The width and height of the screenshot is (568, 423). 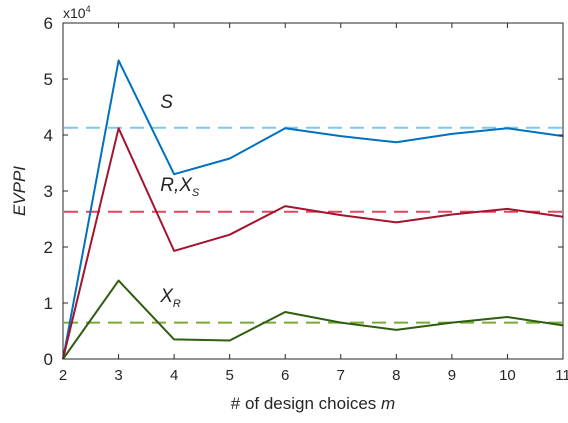 I want to click on x-tick-label: 4, so click(x=174, y=375).